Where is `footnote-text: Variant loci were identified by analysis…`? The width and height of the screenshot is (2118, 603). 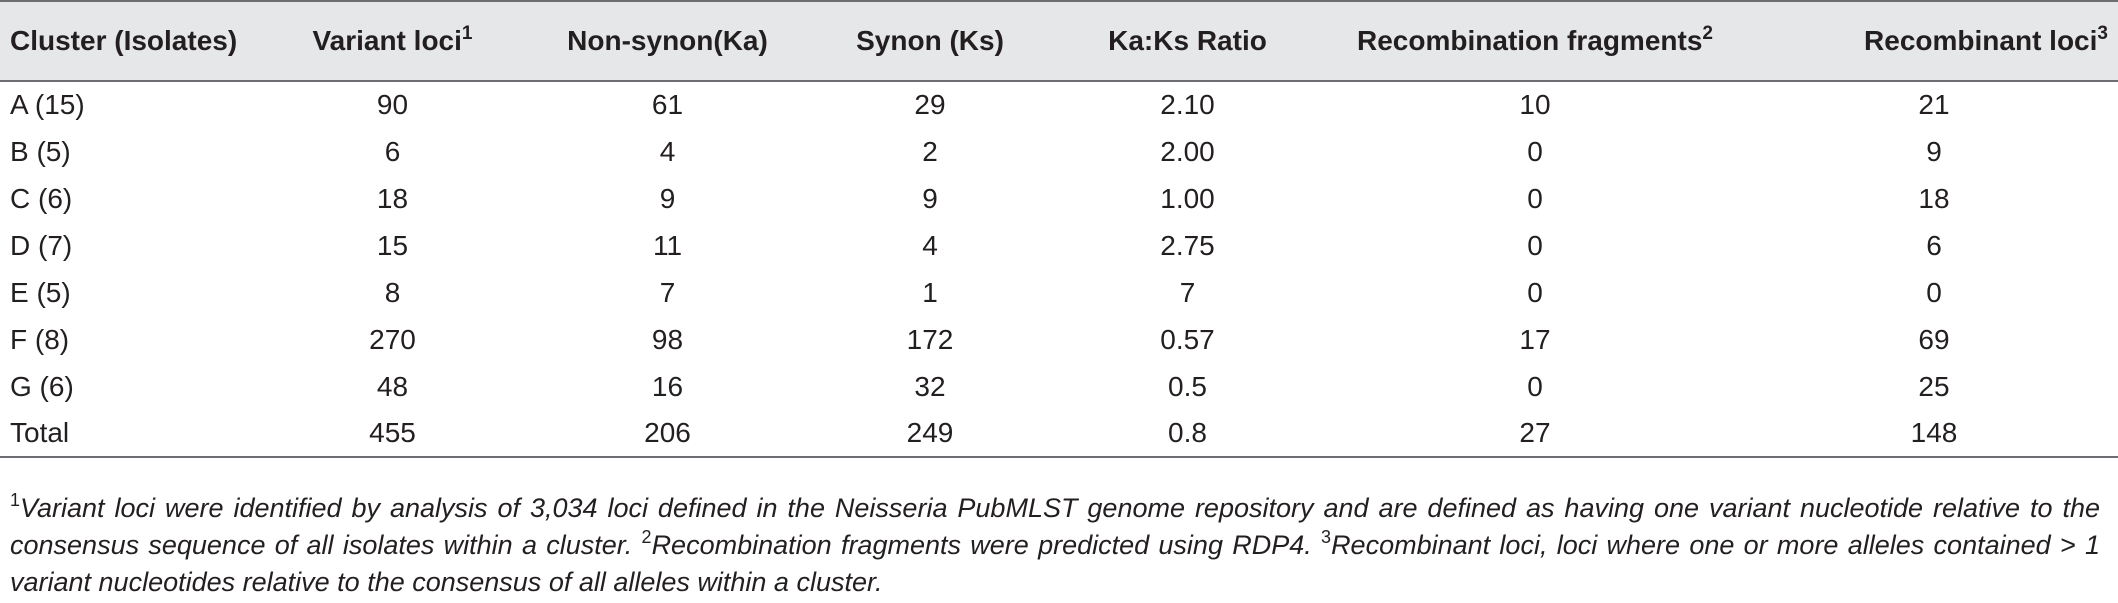
footnote-text: Variant loci were identified by analysis… is located at coordinates (1055, 526).